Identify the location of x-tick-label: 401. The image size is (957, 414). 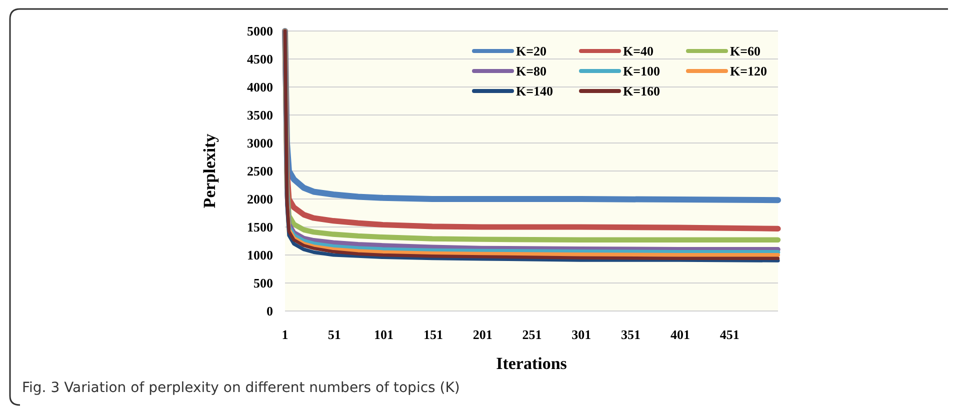
(680, 334).